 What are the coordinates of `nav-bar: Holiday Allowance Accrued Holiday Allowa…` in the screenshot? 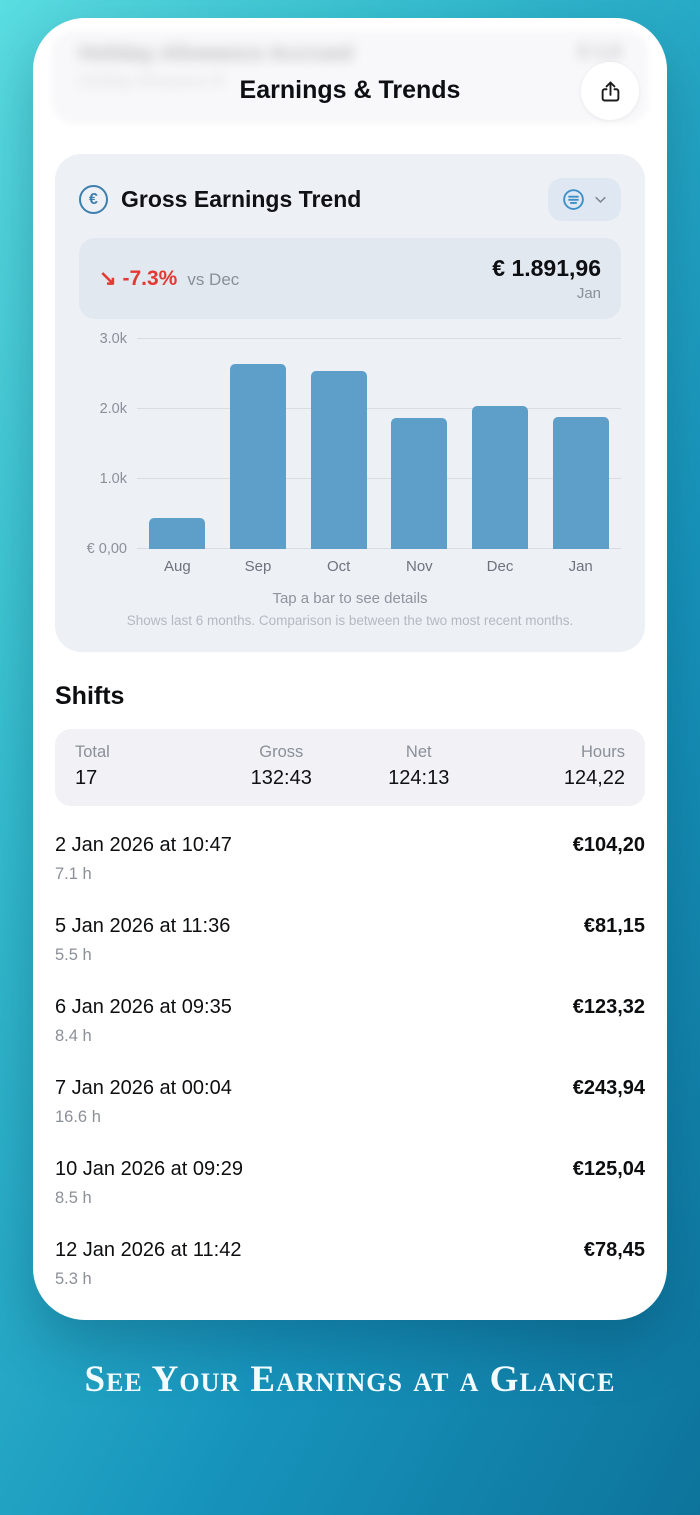 It's located at (350, 79).